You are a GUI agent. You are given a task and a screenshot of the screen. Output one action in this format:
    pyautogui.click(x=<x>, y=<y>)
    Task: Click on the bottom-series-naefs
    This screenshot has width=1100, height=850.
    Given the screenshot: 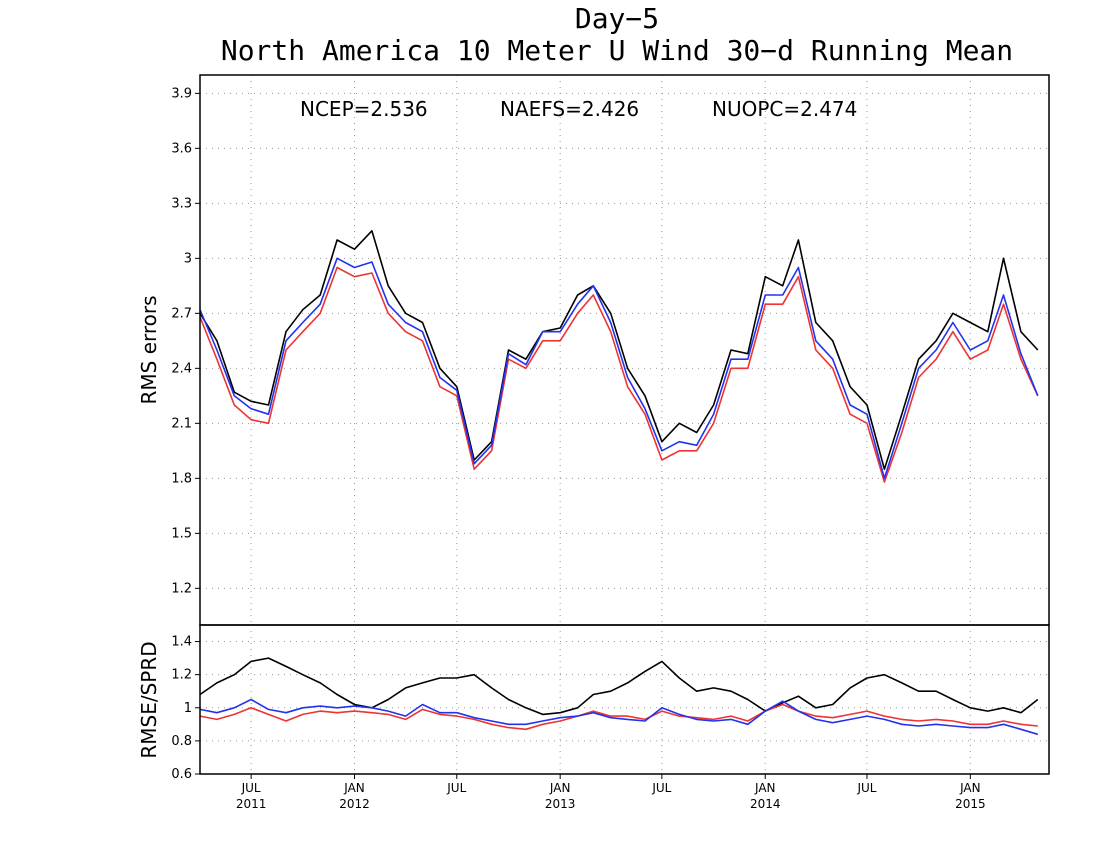 What is the action you would take?
    pyautogui.click(x=618, y=717)
    